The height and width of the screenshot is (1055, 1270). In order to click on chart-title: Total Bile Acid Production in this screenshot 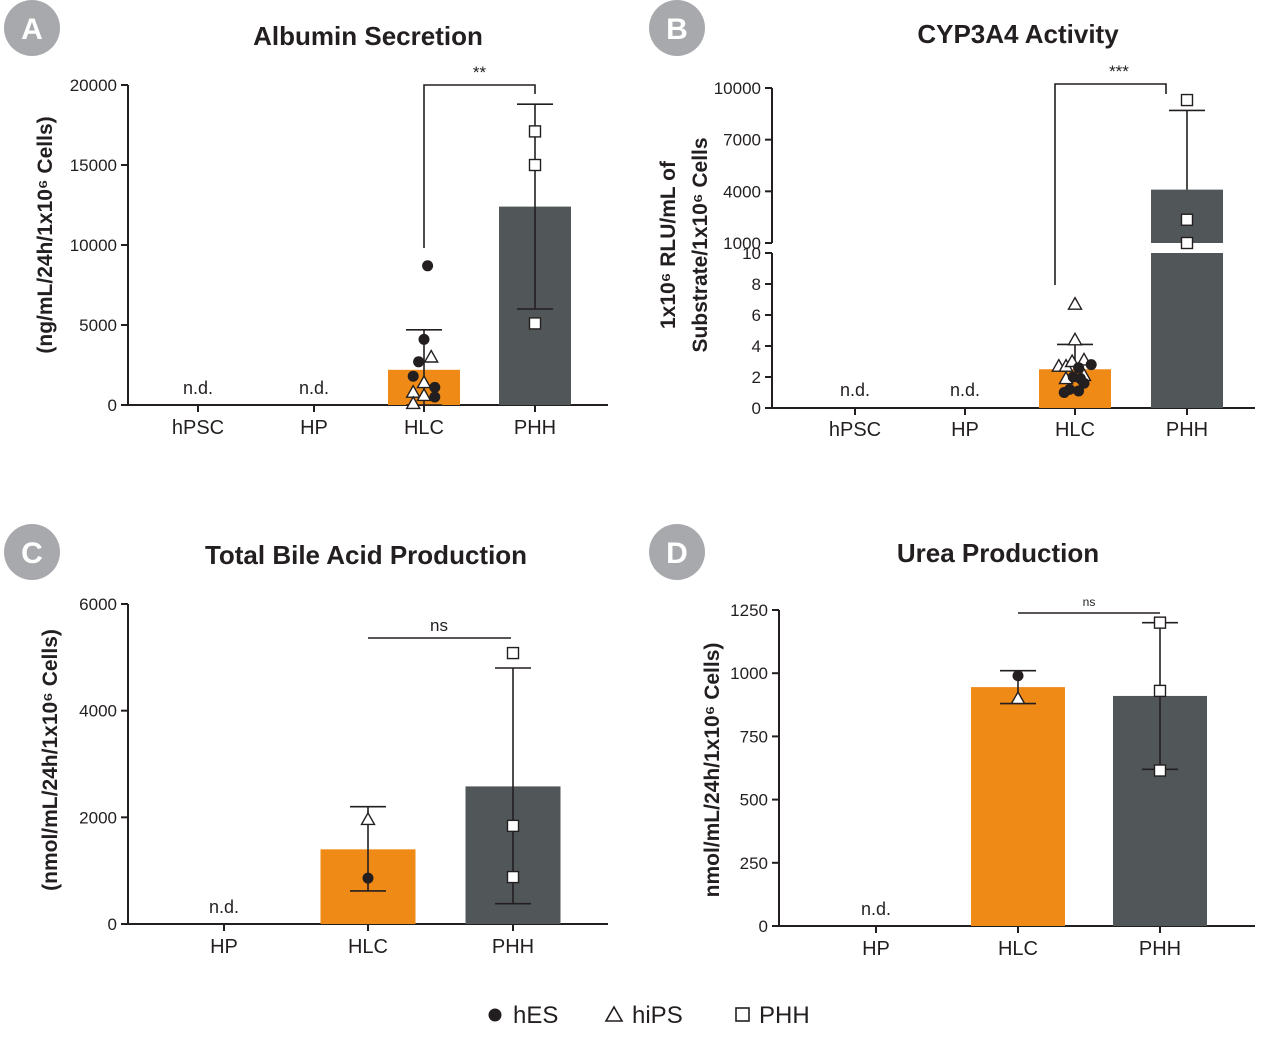, I will do `click(366, 555)`.